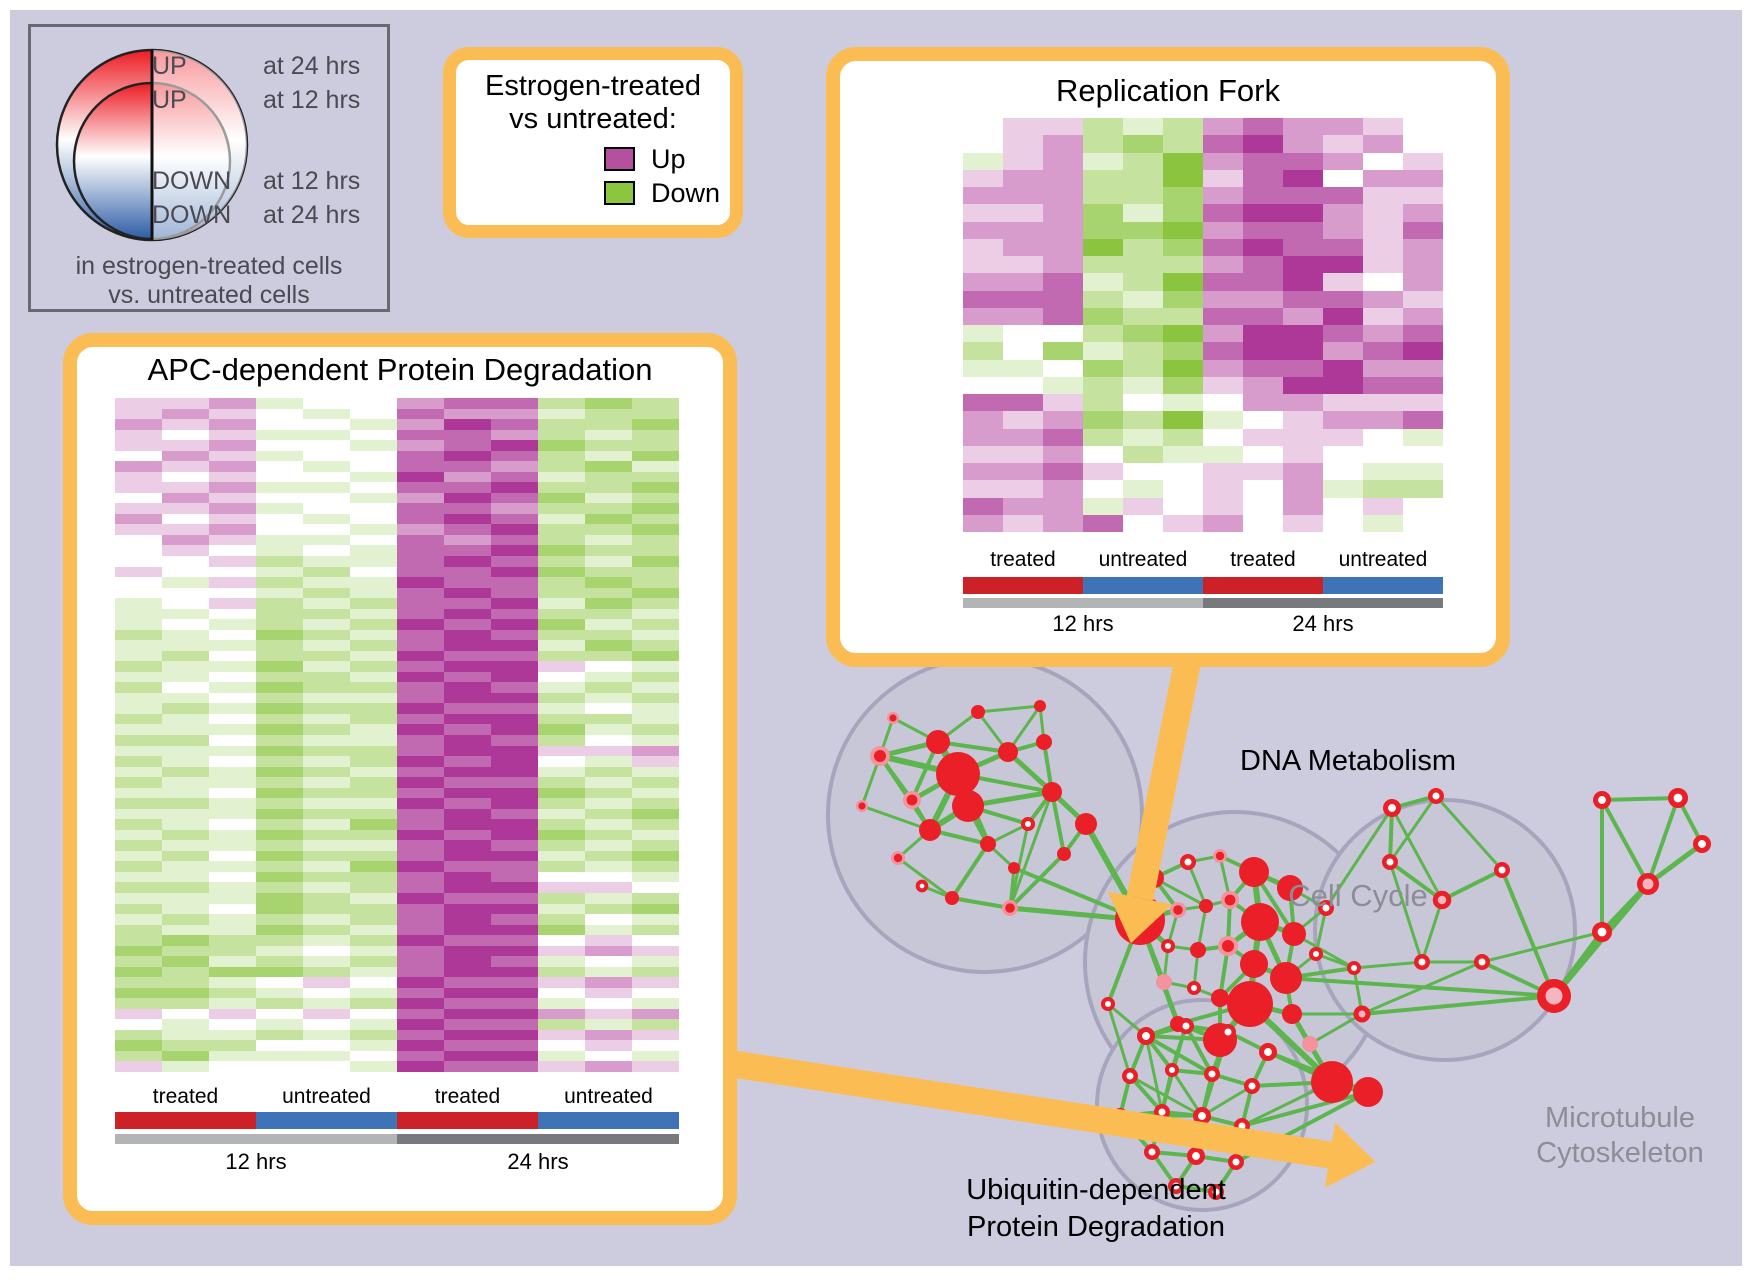 The height and width of the screenshot is (1279, 1750). Describe the element at coordinates (593, 193) in the screenshot. I see `legend-item-down: Down` at that location.